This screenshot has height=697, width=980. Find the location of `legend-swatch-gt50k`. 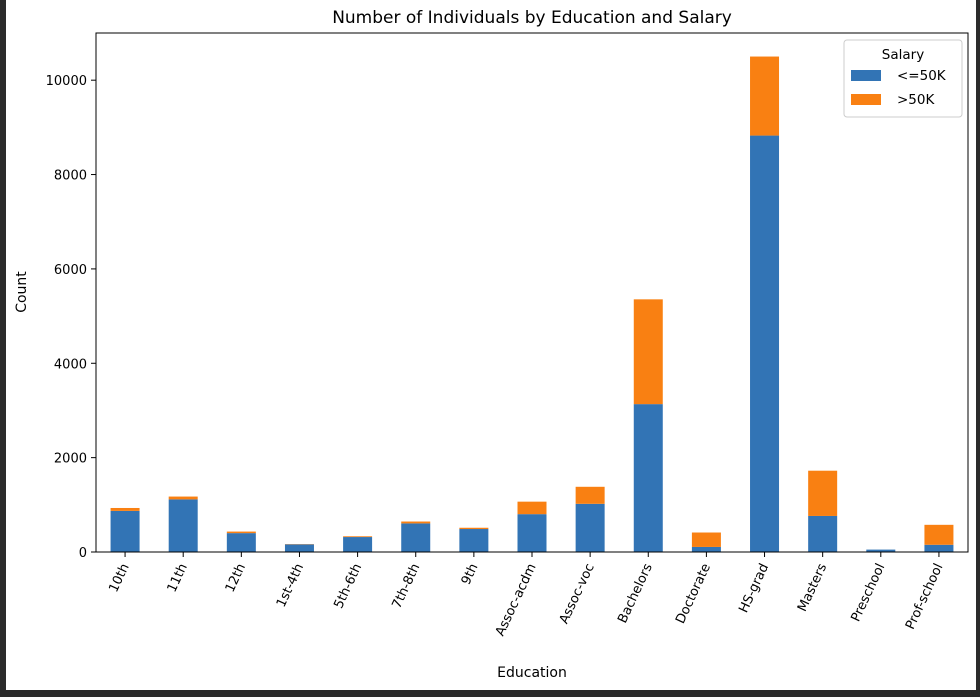

legend-swatch-gt50k is located at coordinates (866, 99).